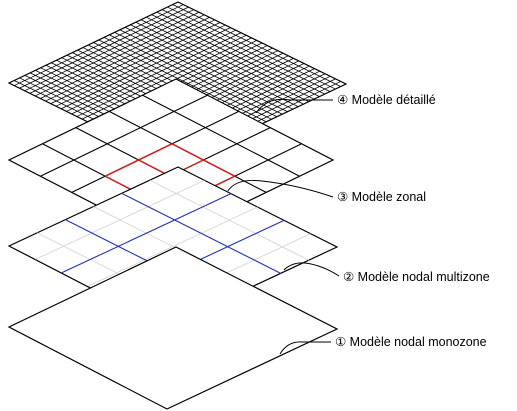 The image size is (517, 411). What do you see at coordinates (386, 100) in the screenshot?
I see `label-detailed-model: ④ Modèle détaillé` at bounding box center [386, 100].